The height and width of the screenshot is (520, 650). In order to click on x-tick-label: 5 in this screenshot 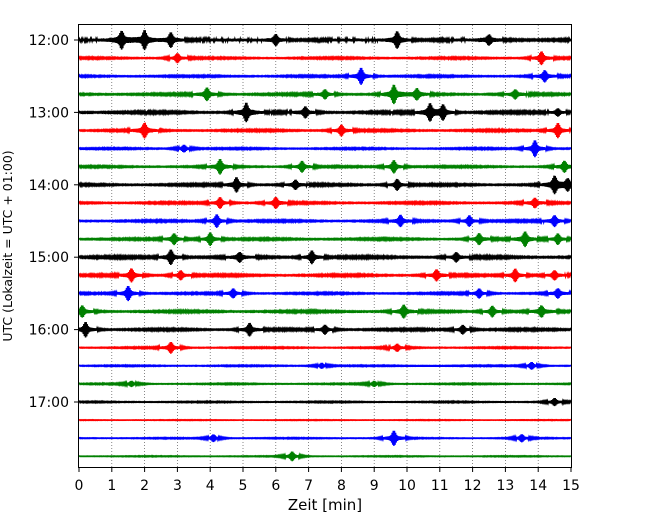, I will do `click(243, 486)`.